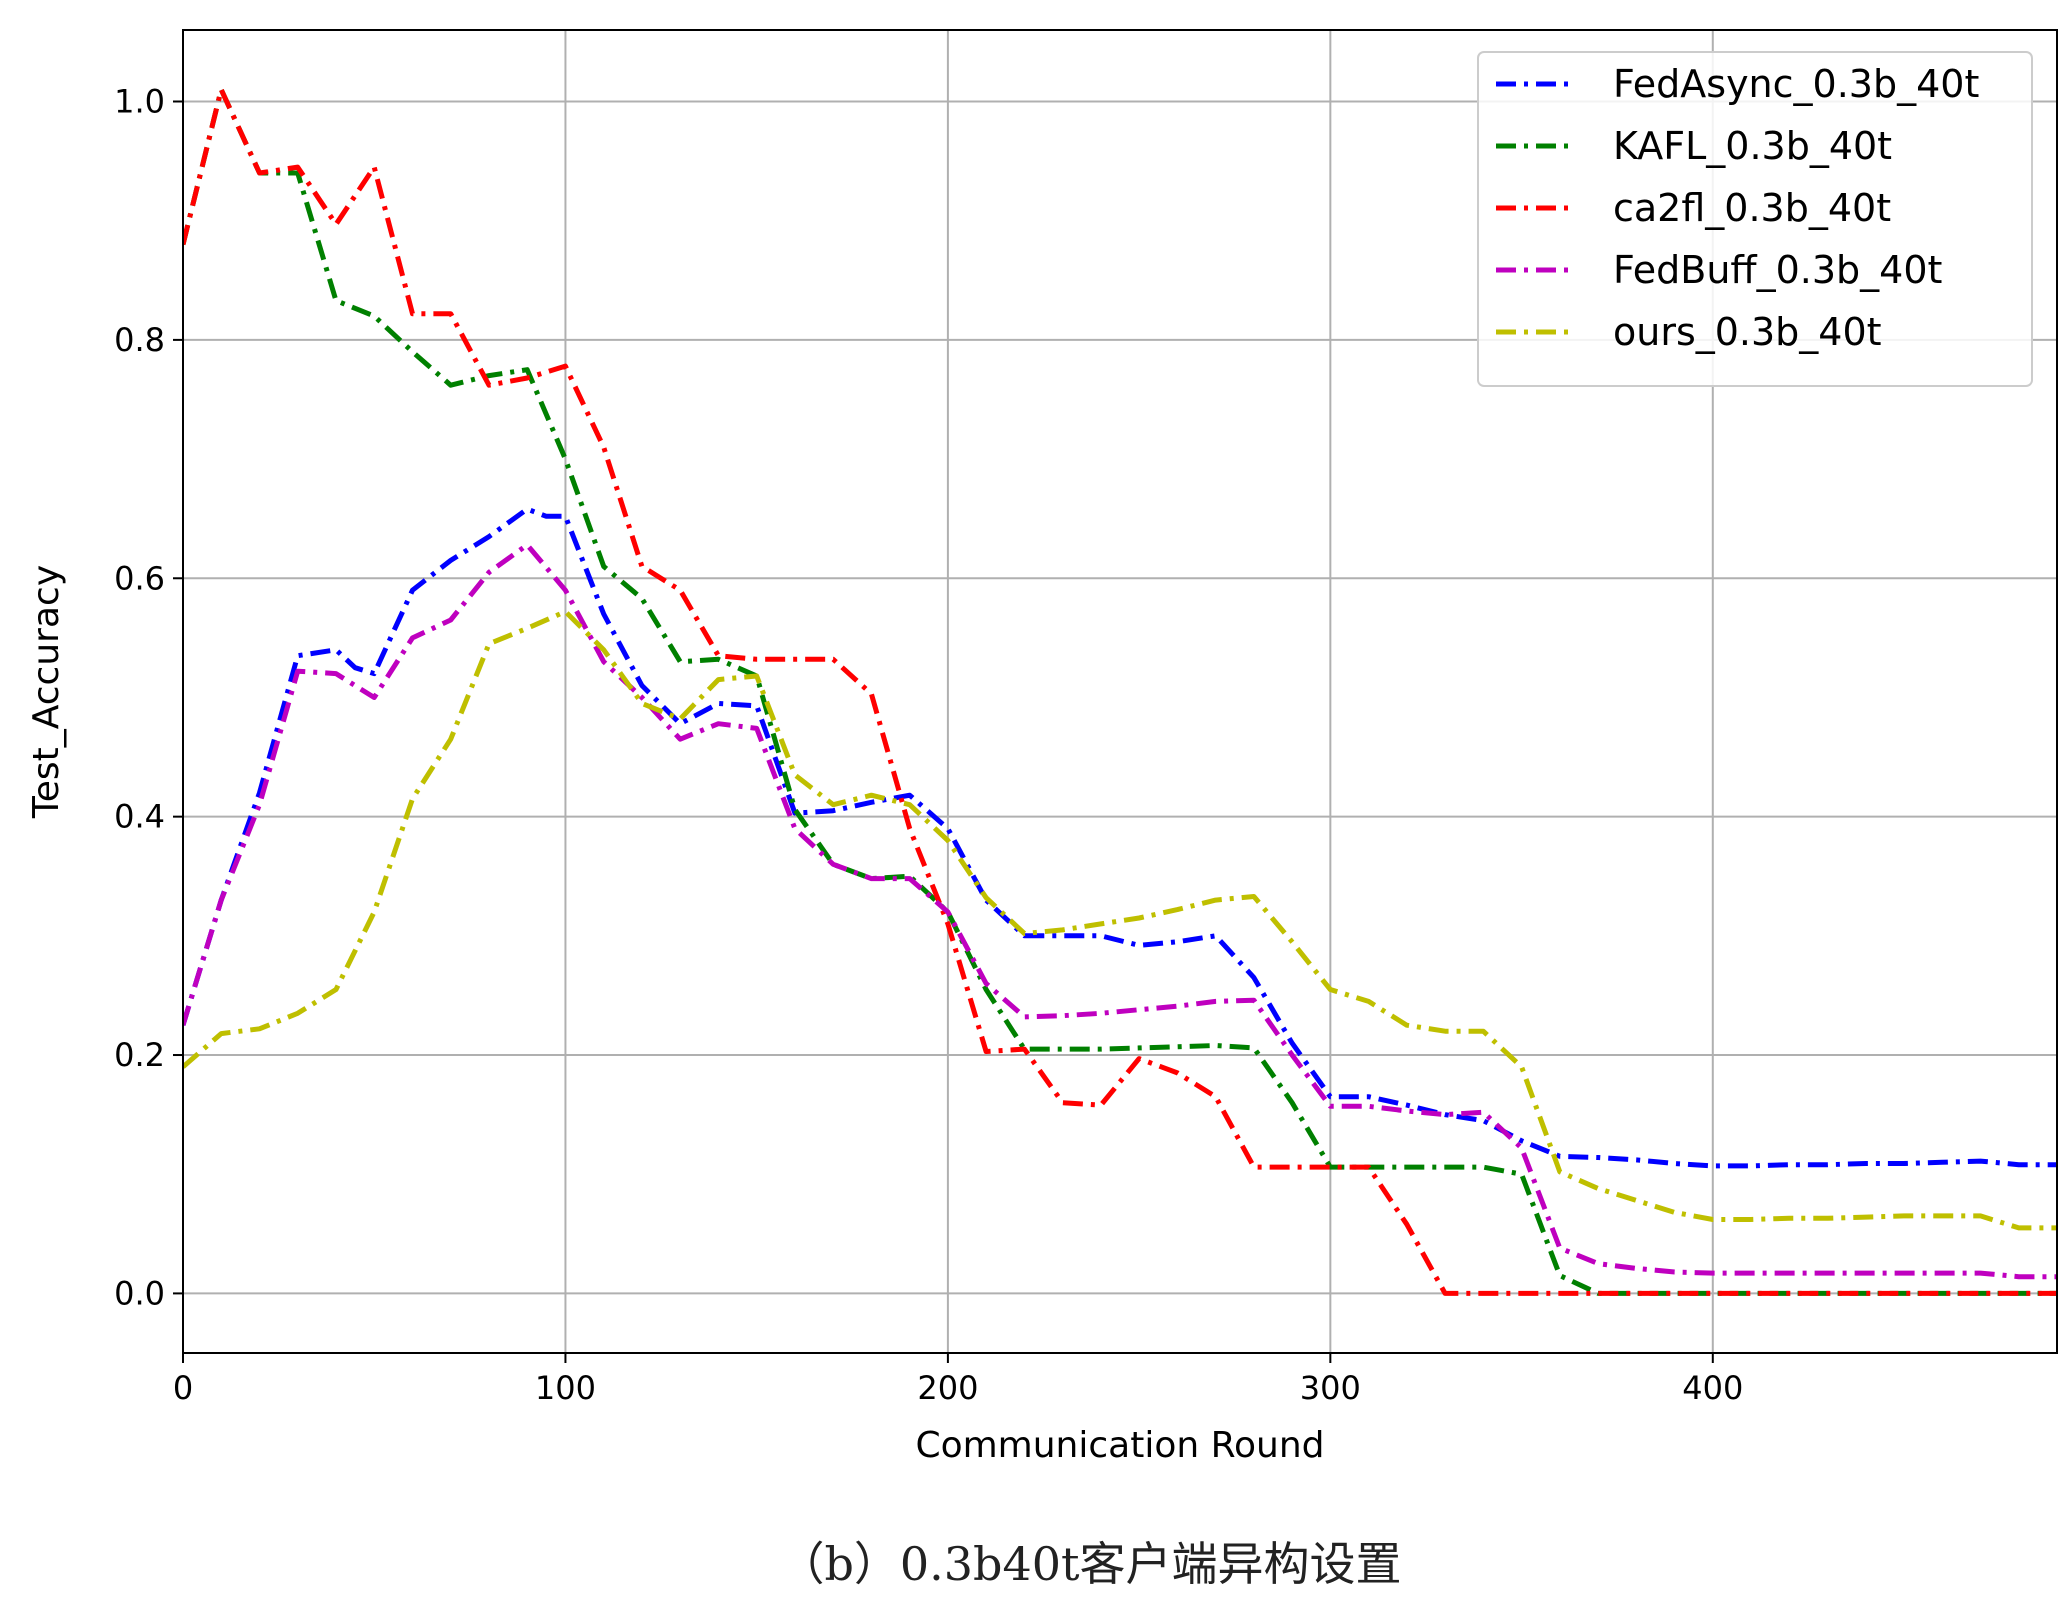  What do you see at coordinates (1330, 1388) in the screenshot?
I see `x-tick-label: 300` at bounding box center [1330, 1388].